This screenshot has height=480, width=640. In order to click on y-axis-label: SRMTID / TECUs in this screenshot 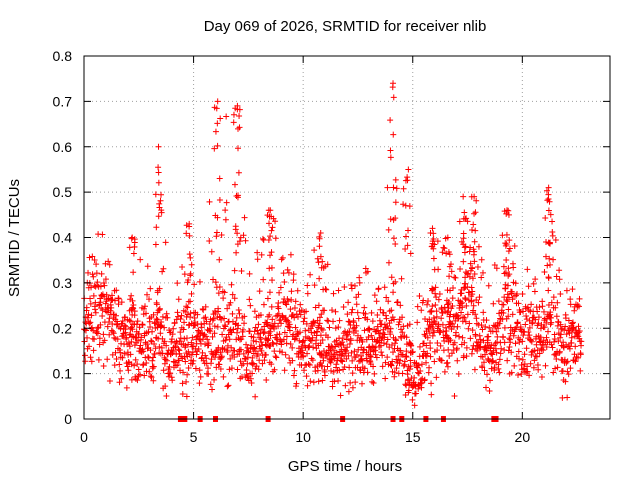, I will do `click(14, 238)`.